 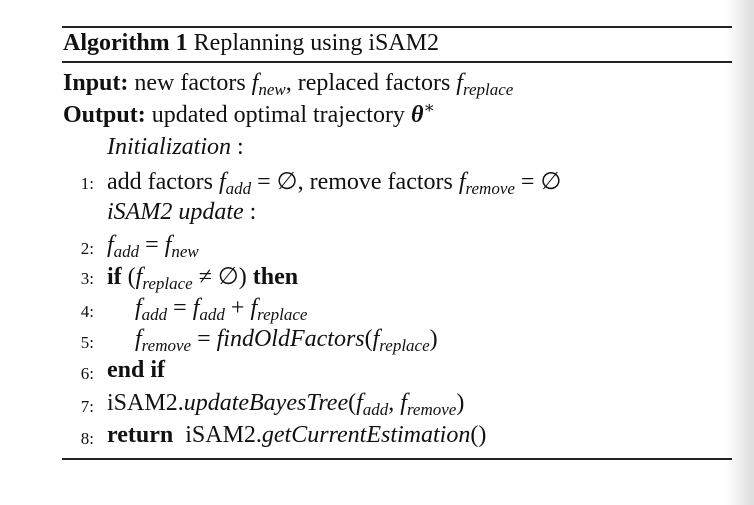 I want to click on algorithm-line-5: fremove = findOldFactors(freplace), so click(x=286, y=340).